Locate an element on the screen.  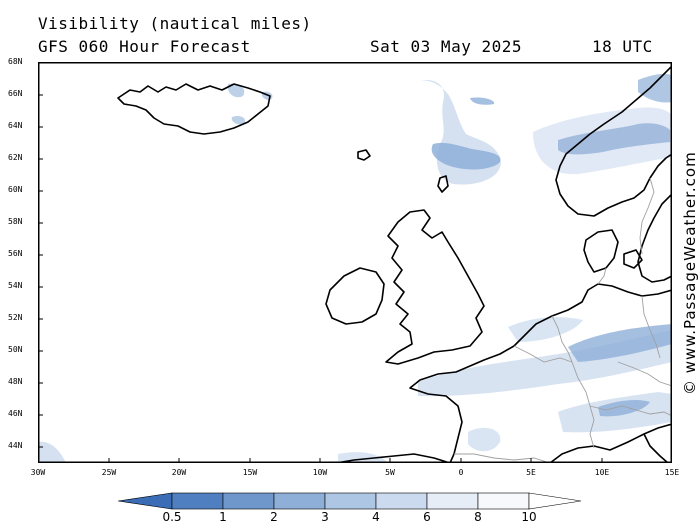
great-britain-coastline is located at coordinates (435, 287).